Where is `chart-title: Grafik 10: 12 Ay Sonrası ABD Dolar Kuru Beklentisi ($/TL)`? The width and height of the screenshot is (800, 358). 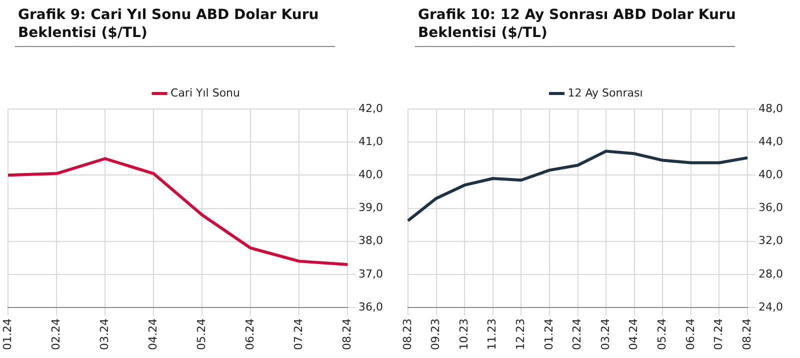
chart-title: Grafik 10: 12 Ay Sonrası ABD Dolar Kuru Beklentisi ($/TL) is located at coordinates (577, 24).